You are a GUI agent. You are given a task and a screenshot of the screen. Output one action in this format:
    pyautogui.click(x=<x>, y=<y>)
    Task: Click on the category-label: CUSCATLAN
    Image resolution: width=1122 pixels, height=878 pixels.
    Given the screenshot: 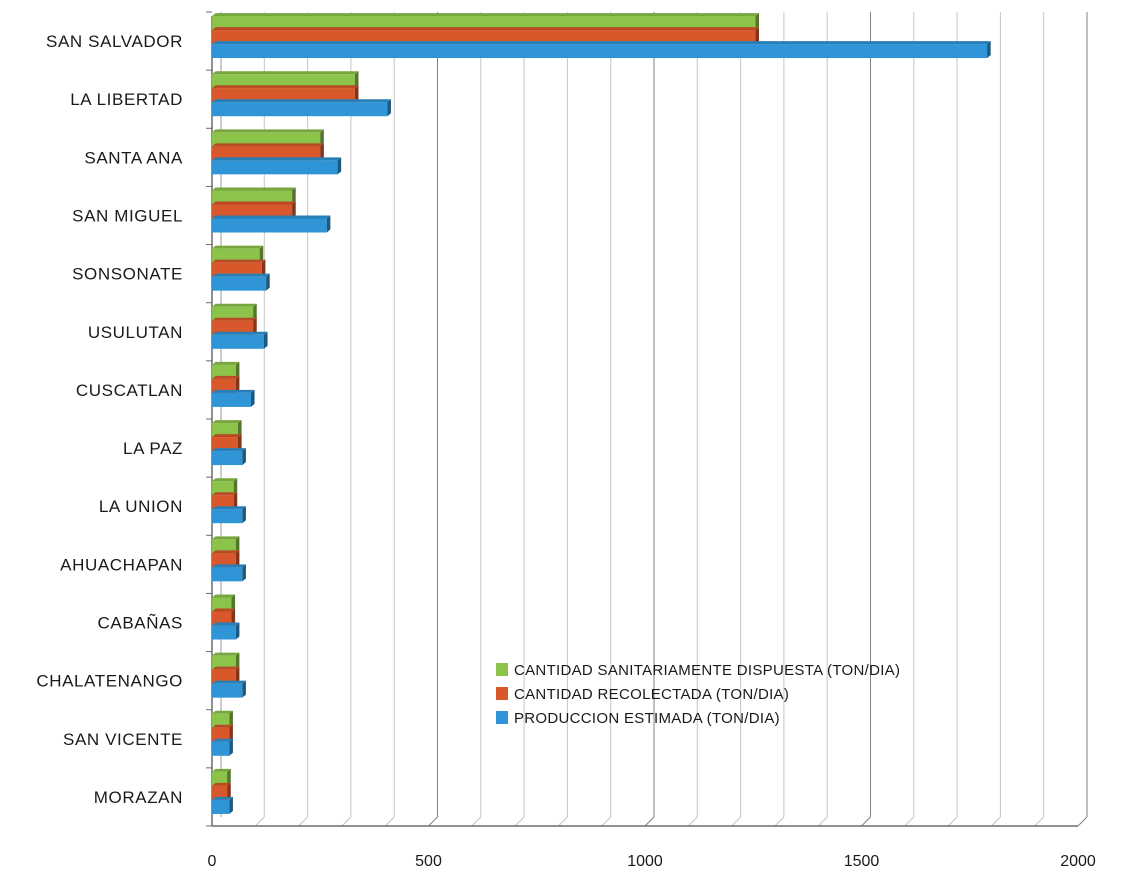 What is the action you would take?
    pyautogui.click(x=129, y=390)
    